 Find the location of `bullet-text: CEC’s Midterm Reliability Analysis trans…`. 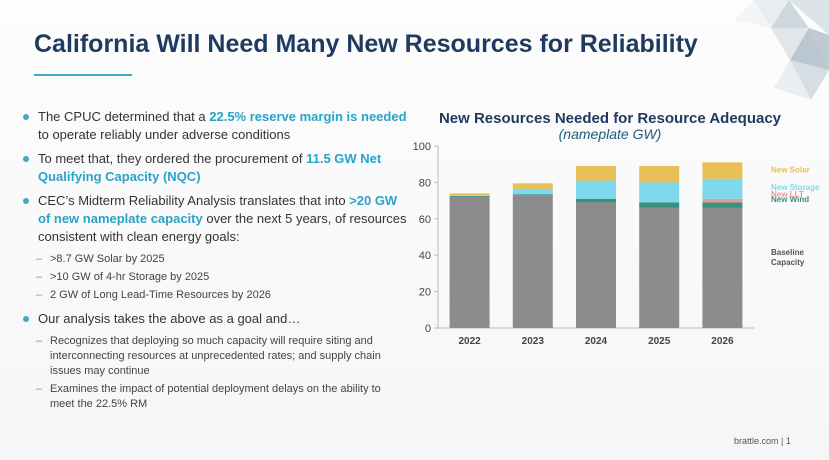

bullet-text: CEC’s Midterm Reliability Analysis trans… is located at coordinates (194, 200).